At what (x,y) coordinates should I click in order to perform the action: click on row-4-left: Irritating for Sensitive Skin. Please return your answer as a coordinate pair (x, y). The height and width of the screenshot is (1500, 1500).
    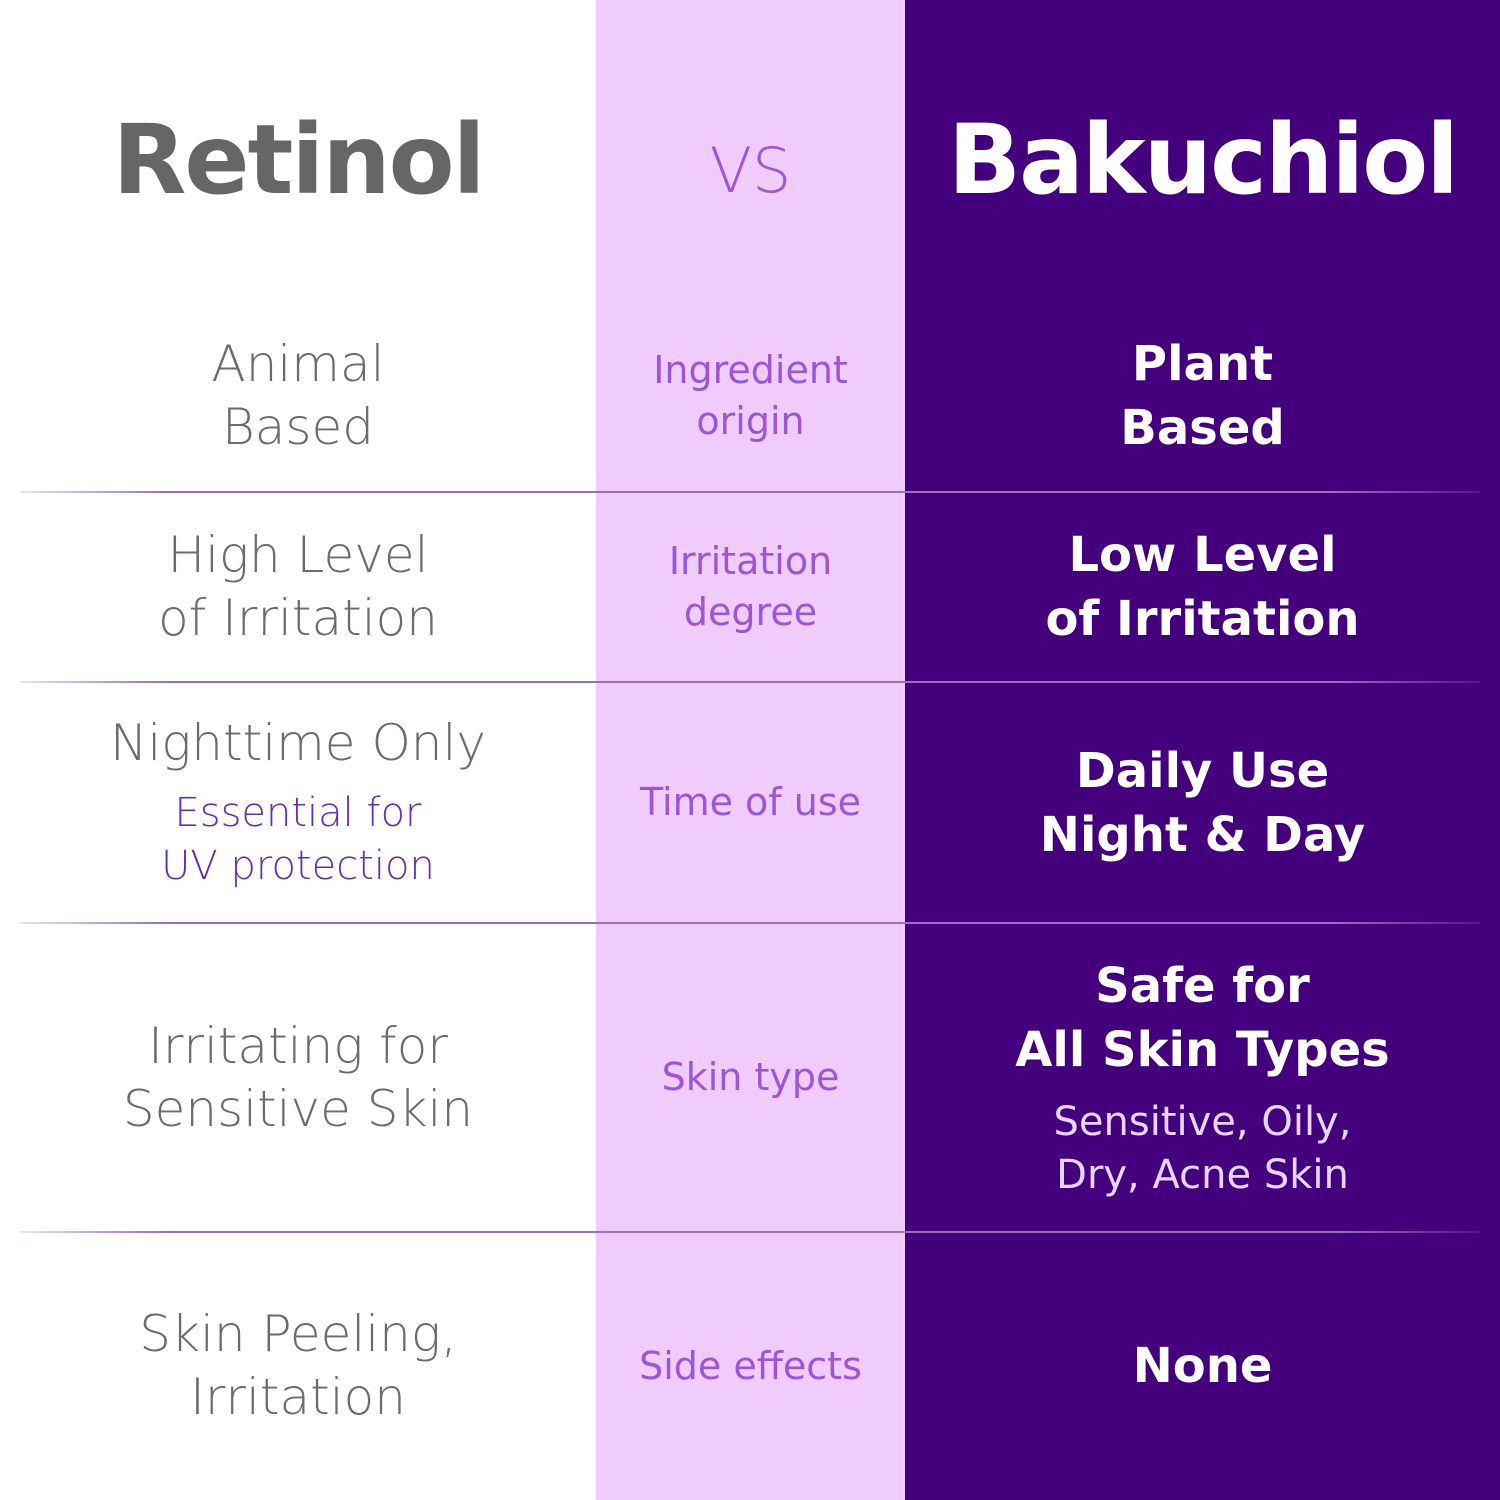
    Looking at the image, I should click on (298, 1077).